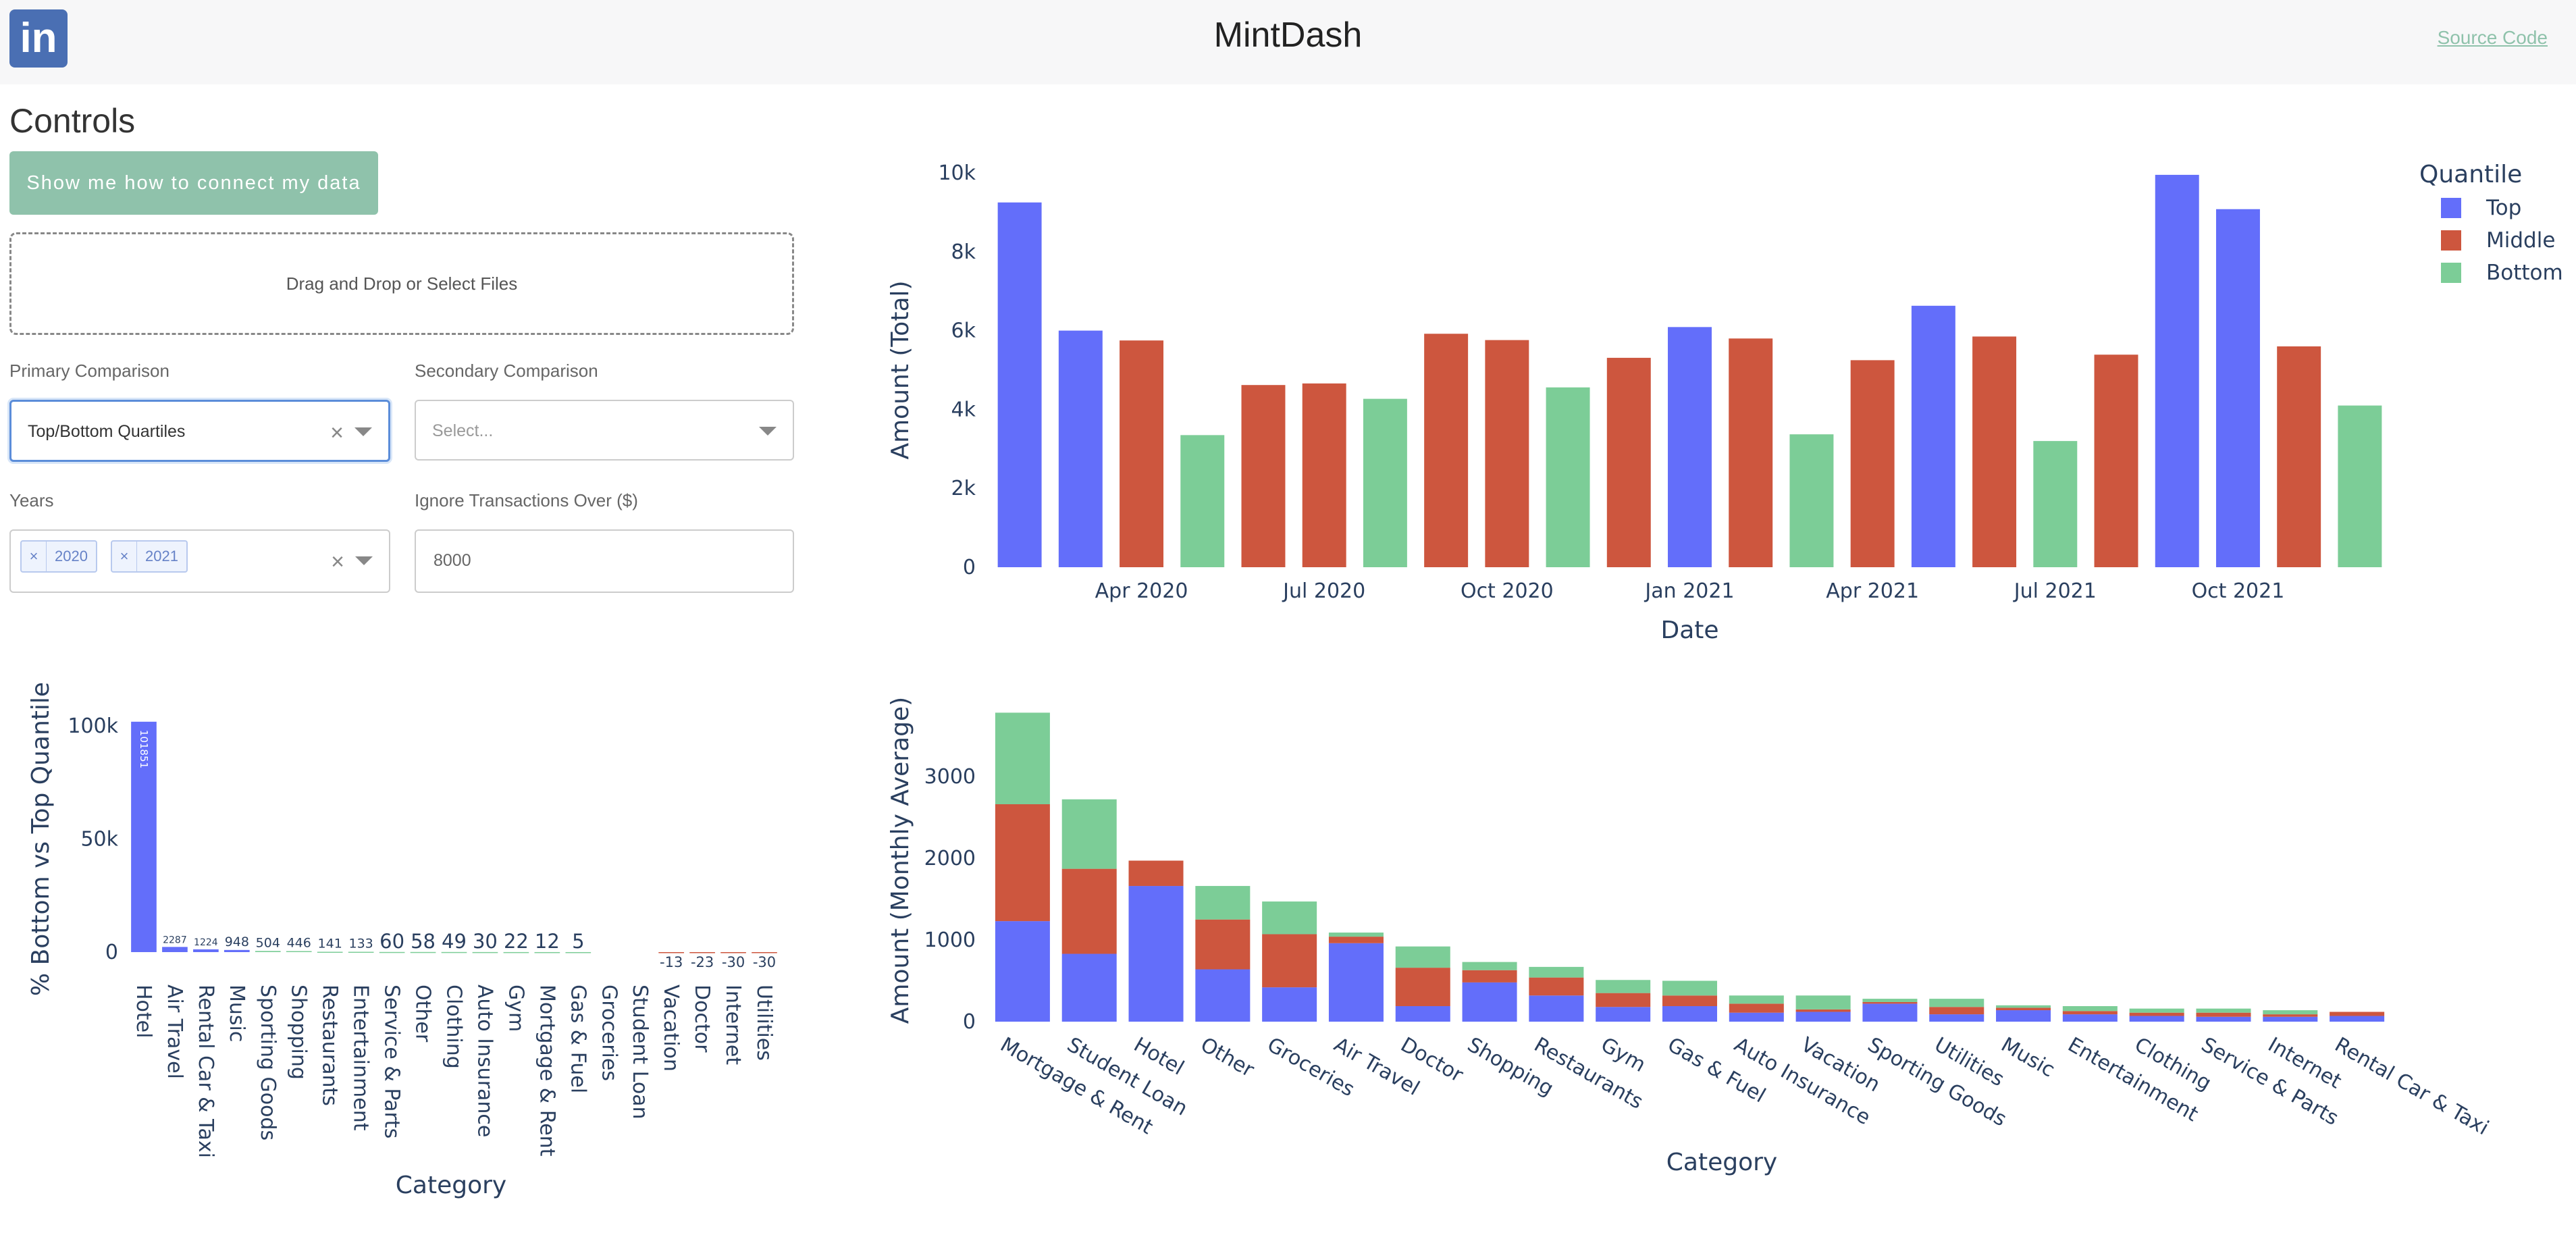 This screenshot has width=2576, height=1258. What do you see at coordinates (2492, 37) in the screenshot?
I see `source-code-link: Source Code` at bounding box center [2492, 37].